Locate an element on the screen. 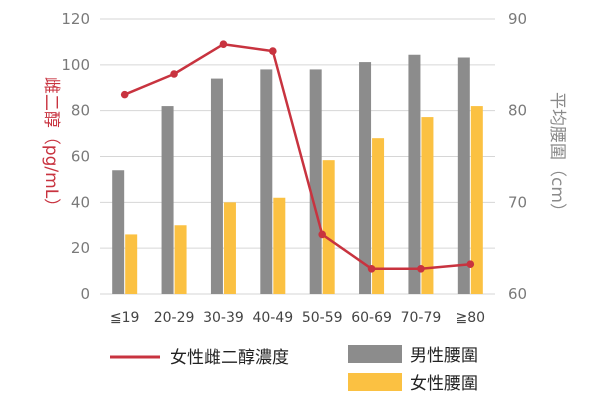 Image resolution: width=600 pixels, height=401 pixels. x-tick-label: 70-79 is located at coordinates (421, 318).